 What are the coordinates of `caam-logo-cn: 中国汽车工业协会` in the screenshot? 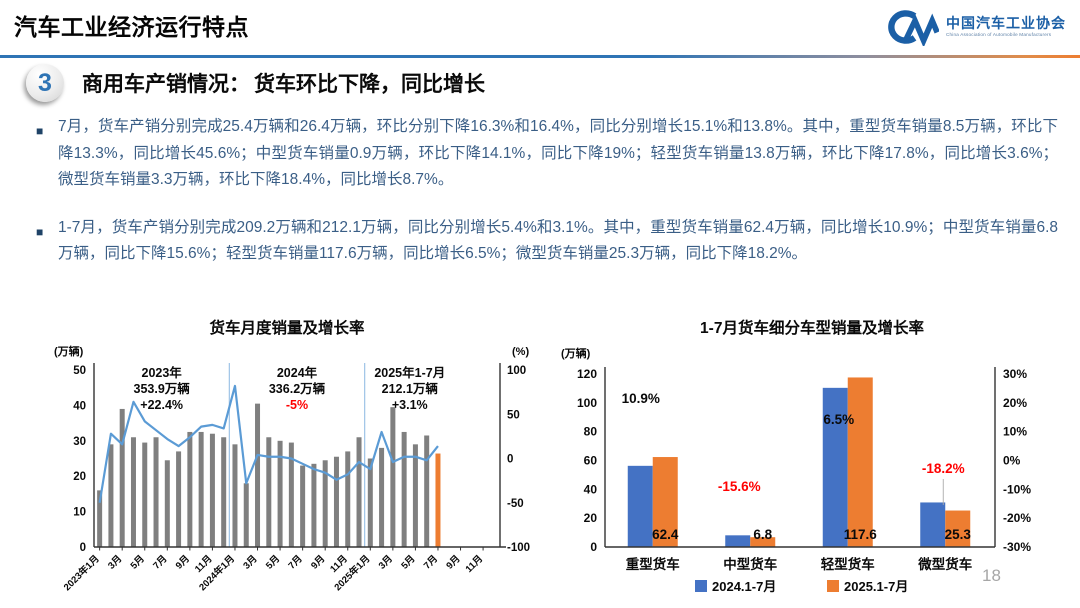 It's located at (1006, 23).